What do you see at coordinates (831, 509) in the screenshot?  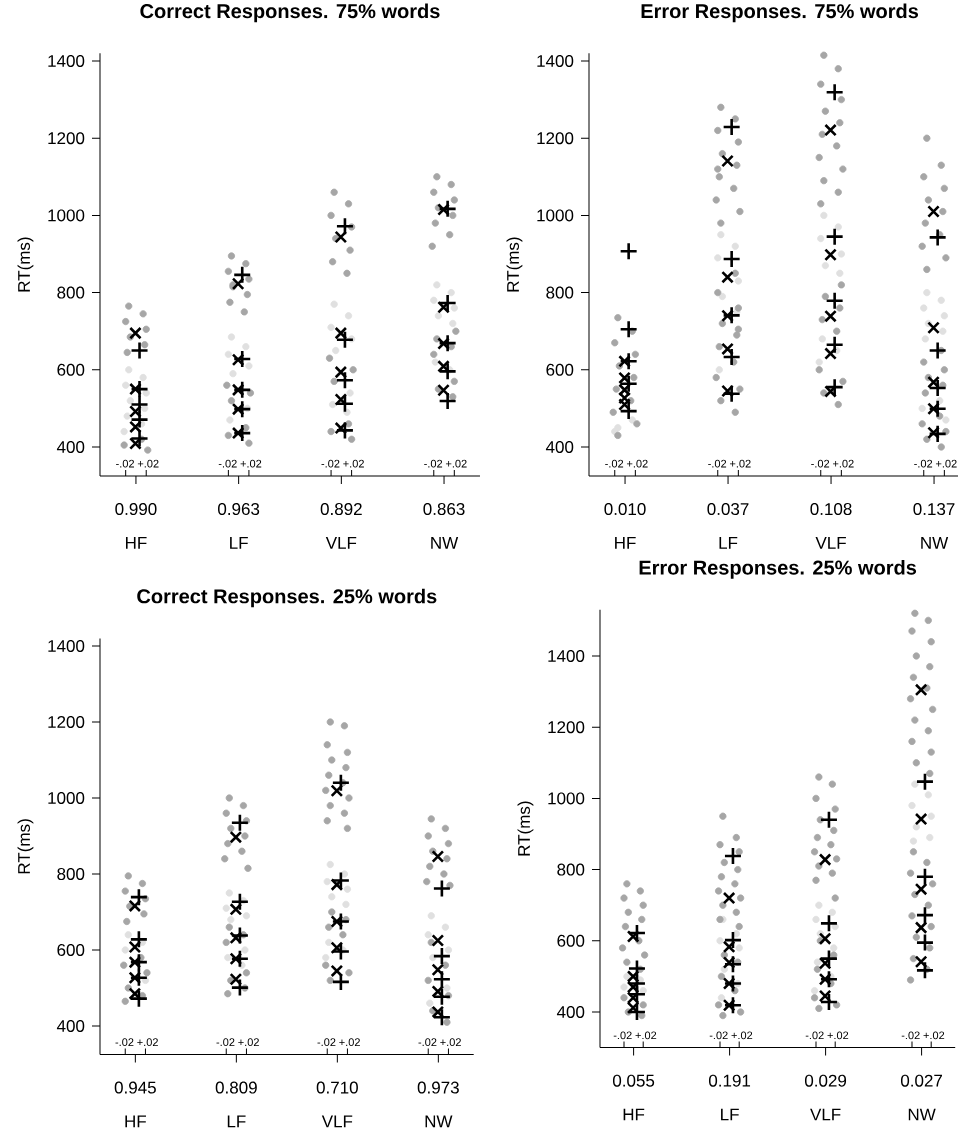 I see `text: 0.108` at bounding box center [831, 509].